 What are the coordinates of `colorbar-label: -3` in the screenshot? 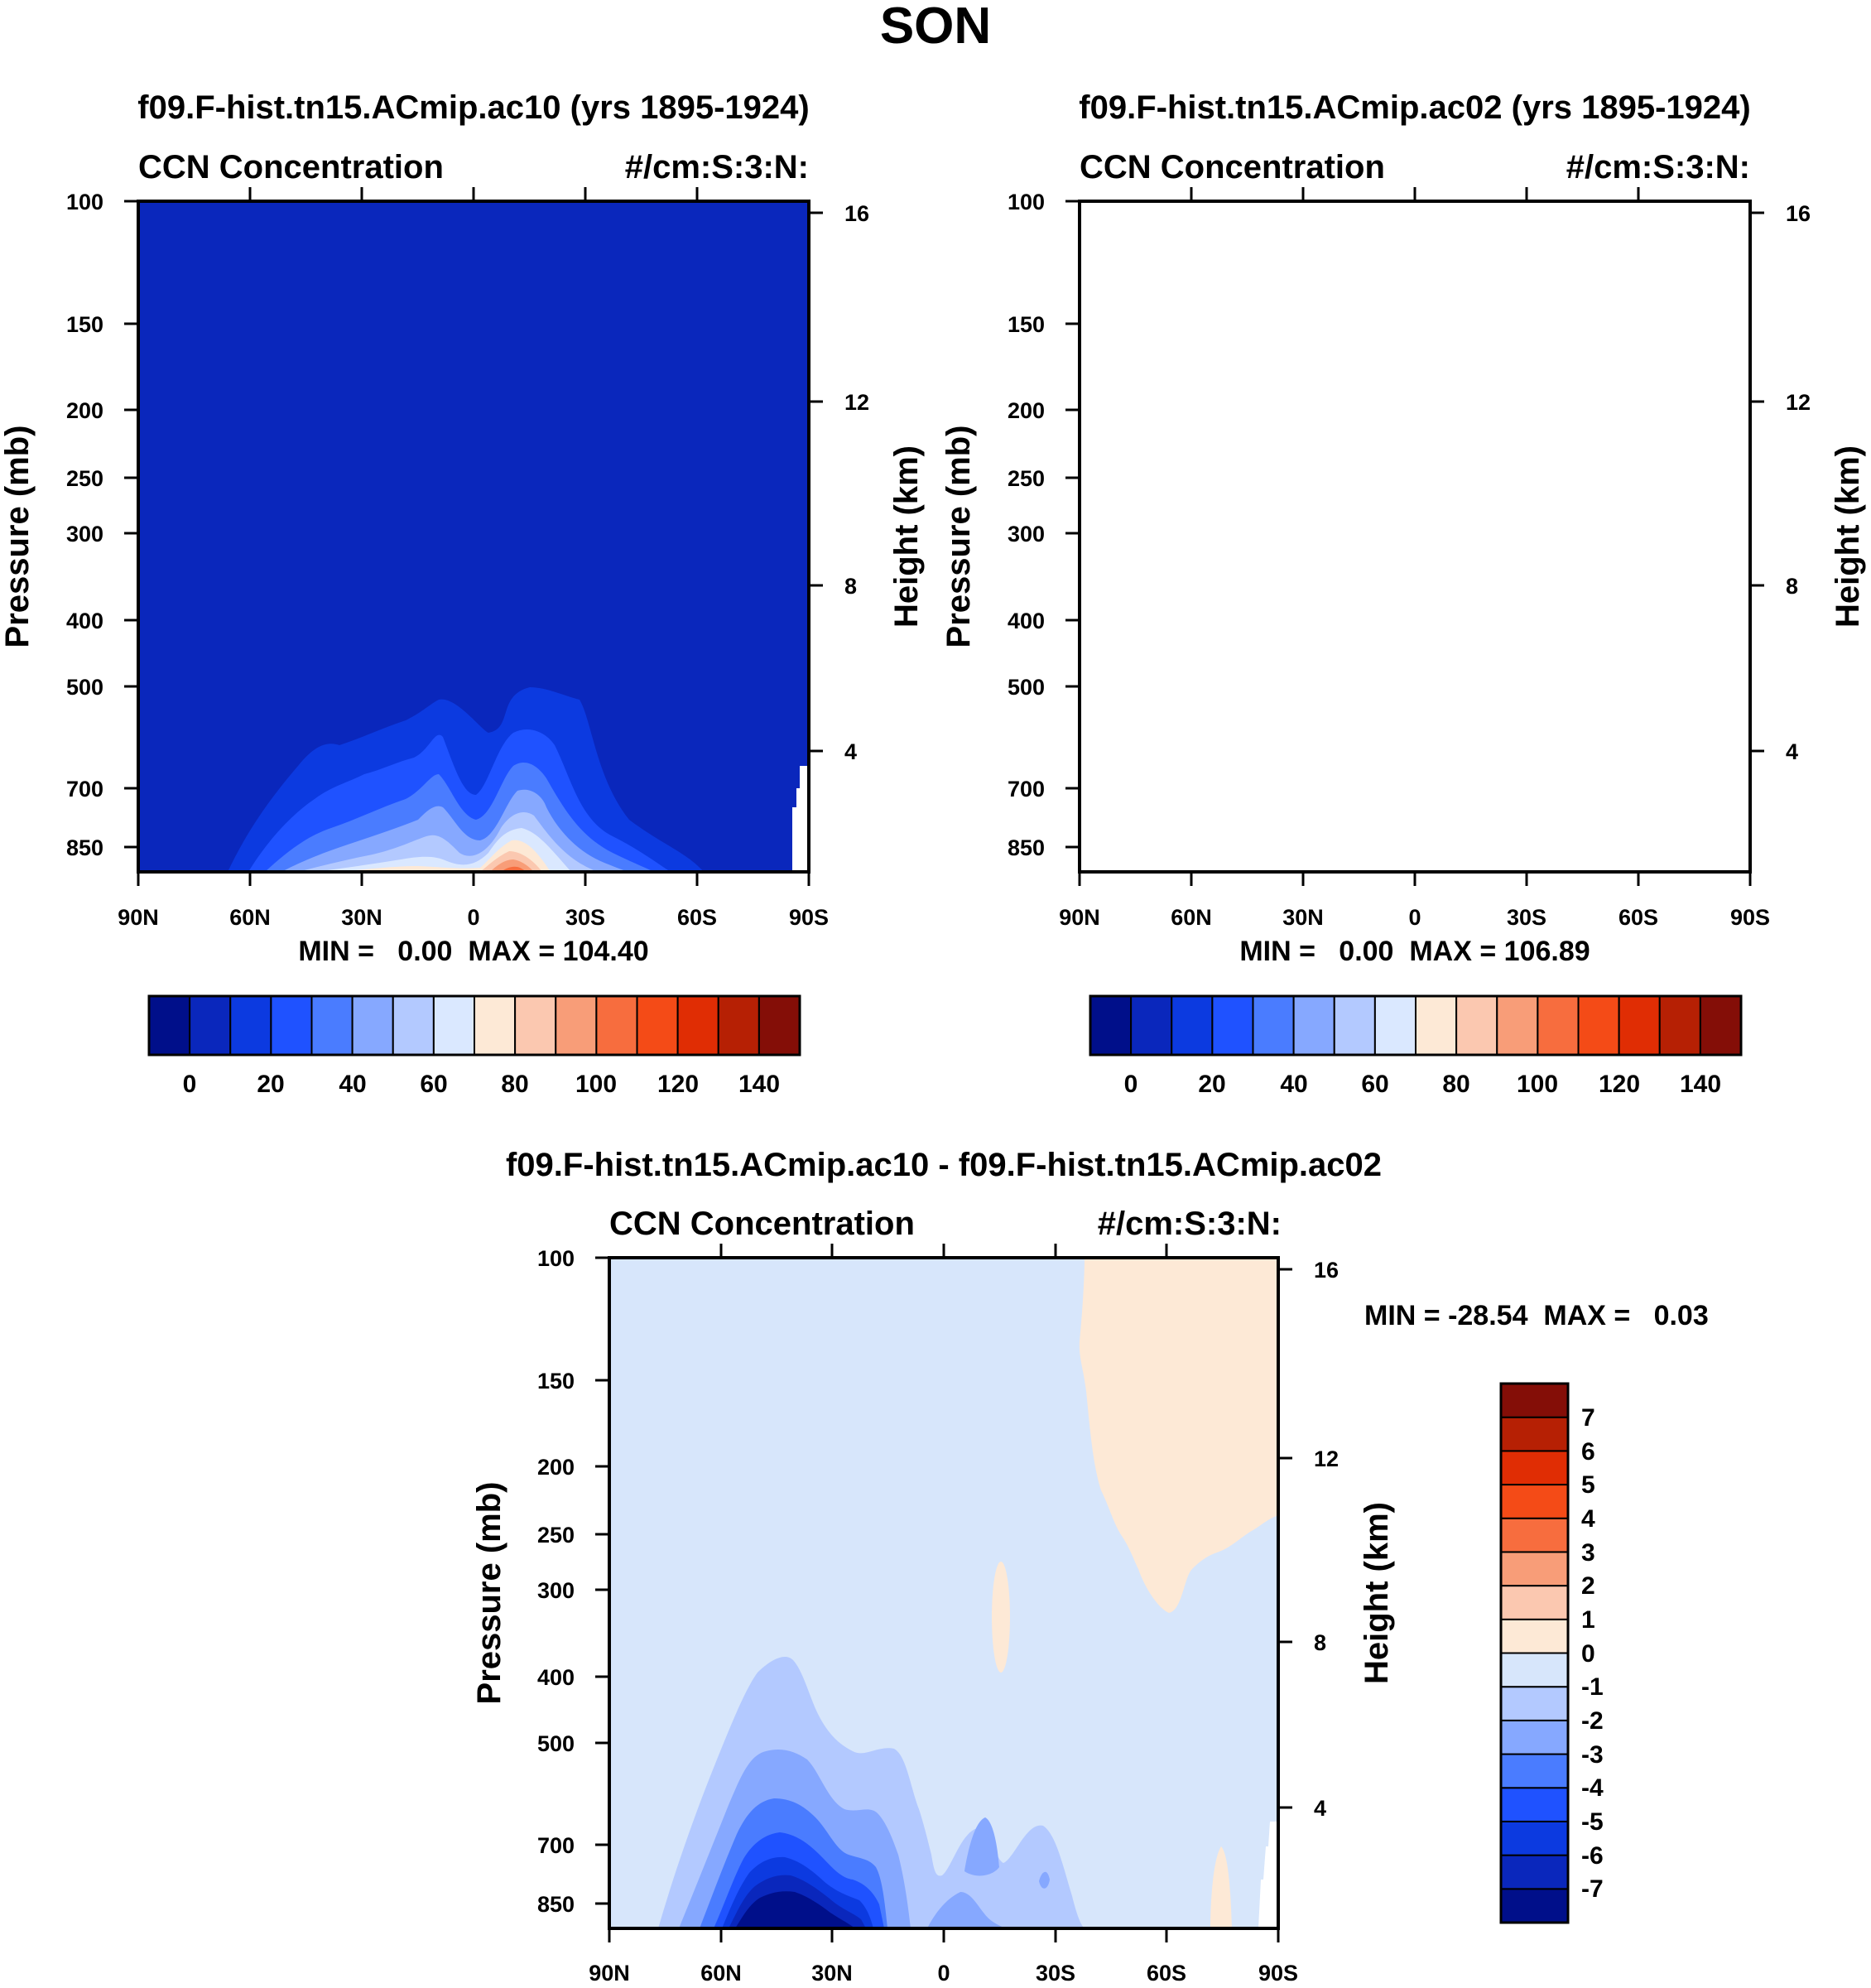 It's located at (1593, 1755).